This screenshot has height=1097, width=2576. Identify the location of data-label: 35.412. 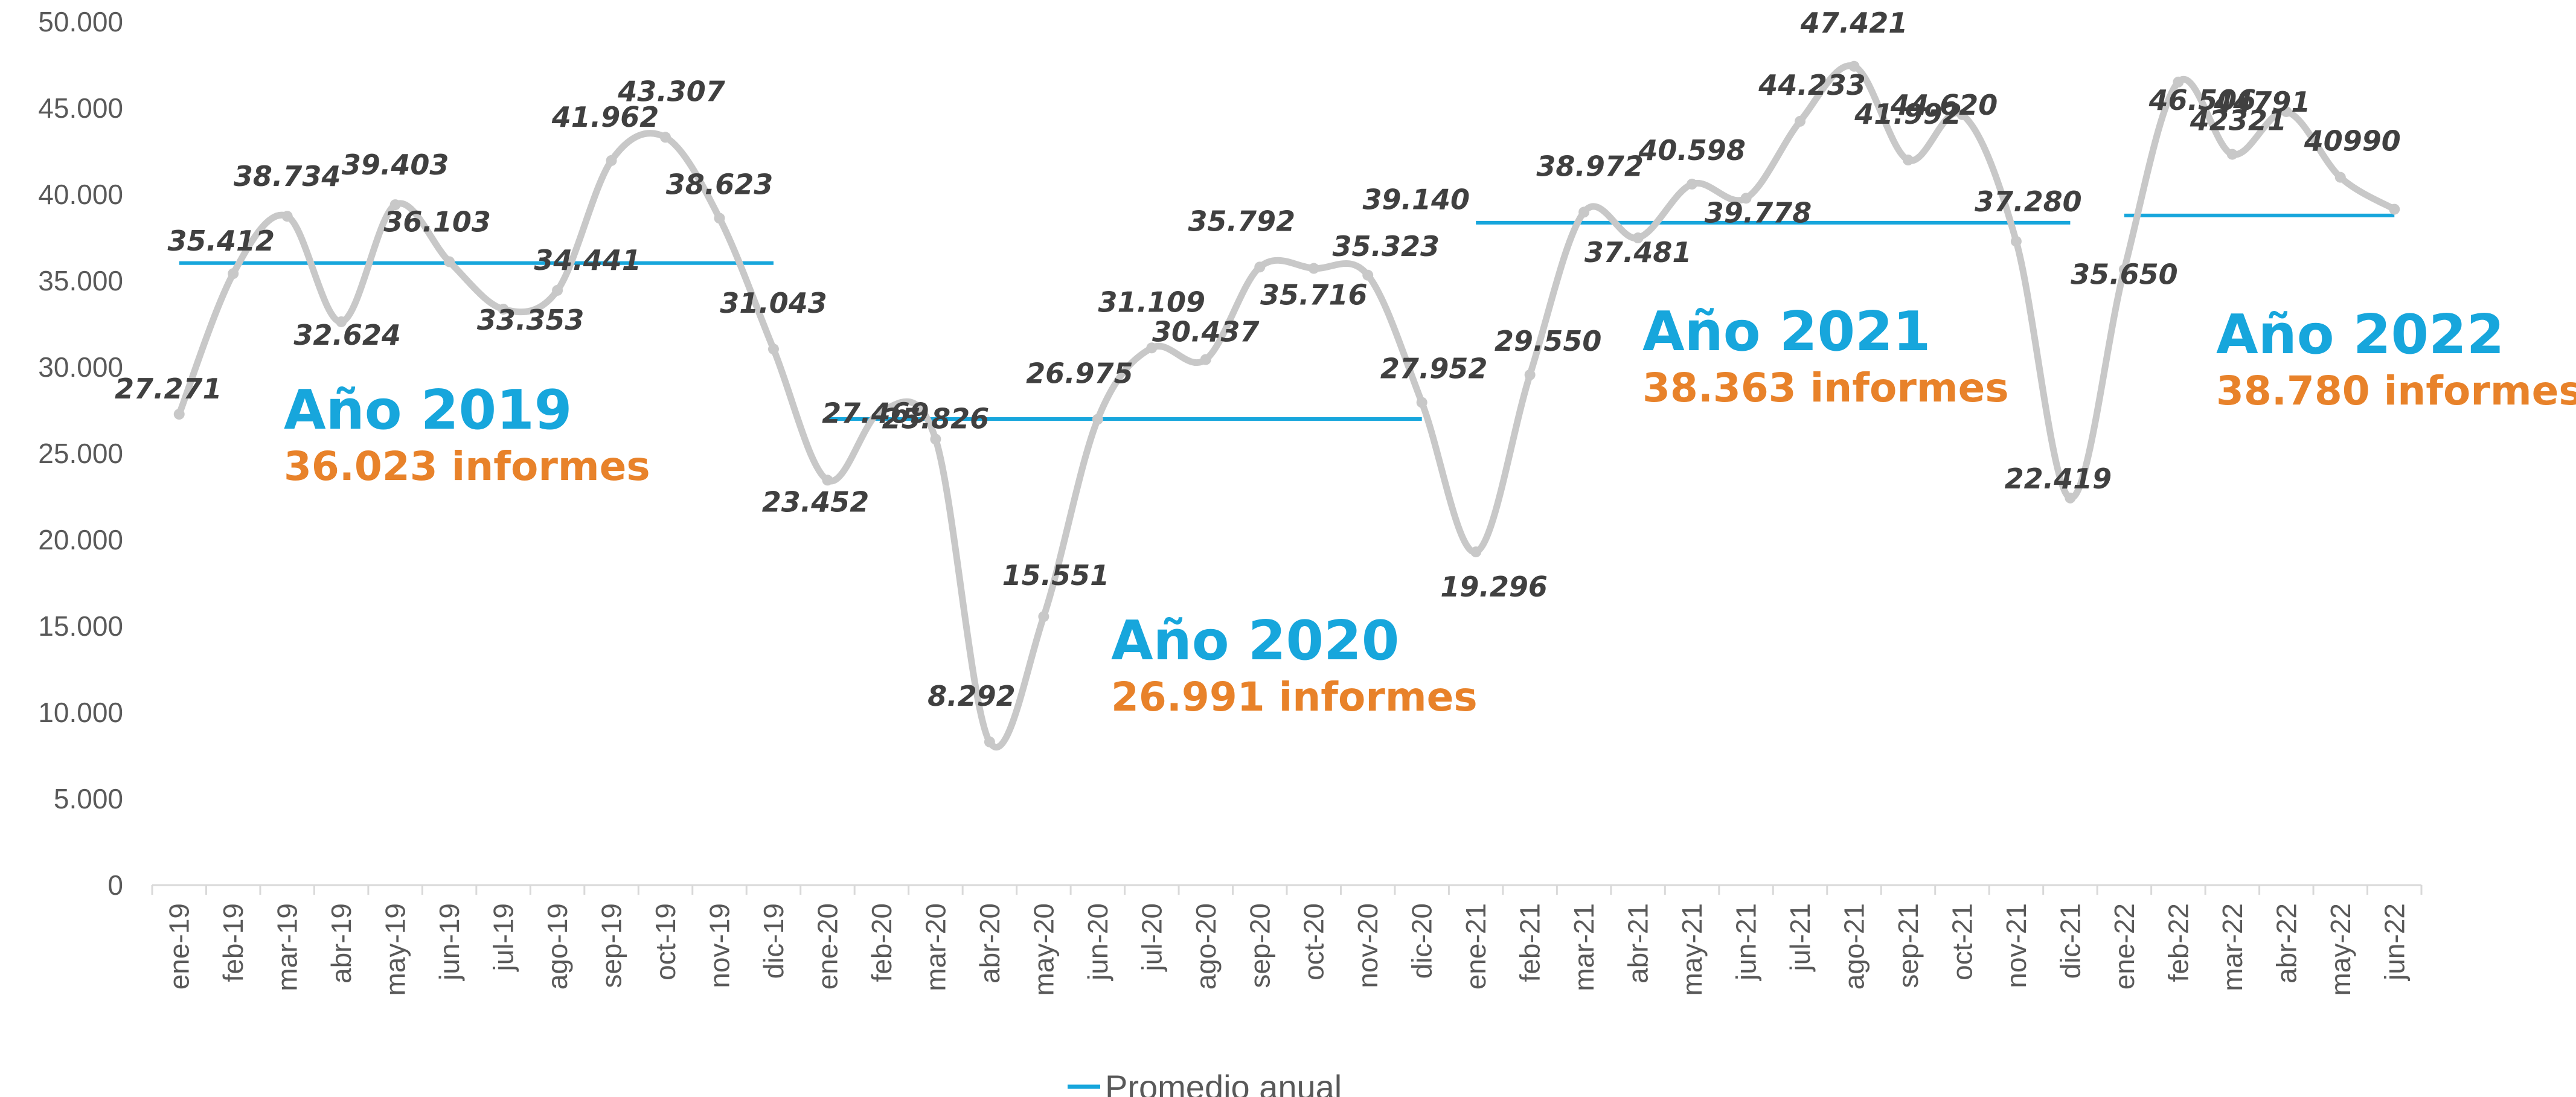
(221, 241).